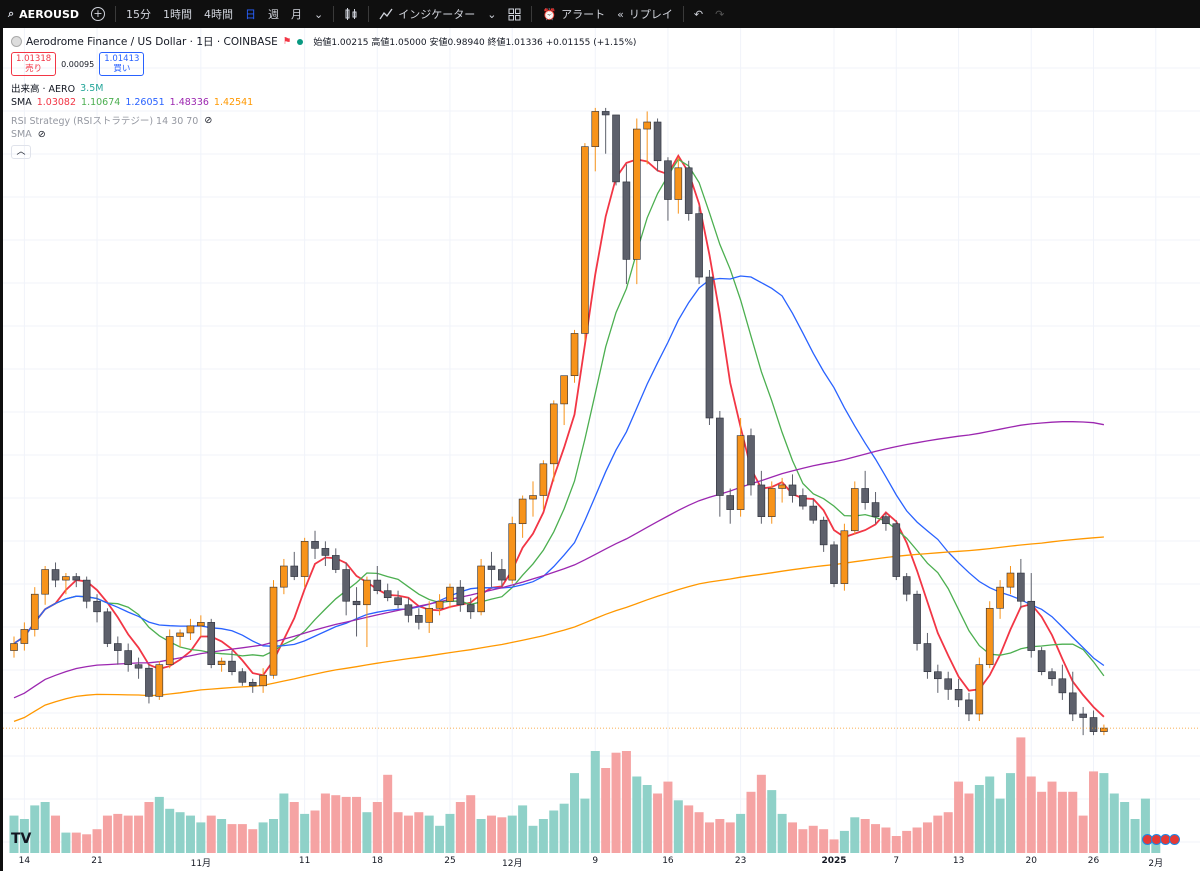 This screenshot has height=871, width=1200. Describe the element at coordinates (56, 102) in the screenshot. I see `sma-value-5: 1.03082` at that location.